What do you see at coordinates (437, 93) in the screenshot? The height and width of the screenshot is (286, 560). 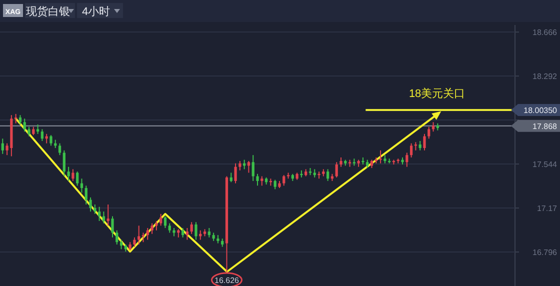 I see `annotation: 18美元关口` at bounding box center [437, 93].